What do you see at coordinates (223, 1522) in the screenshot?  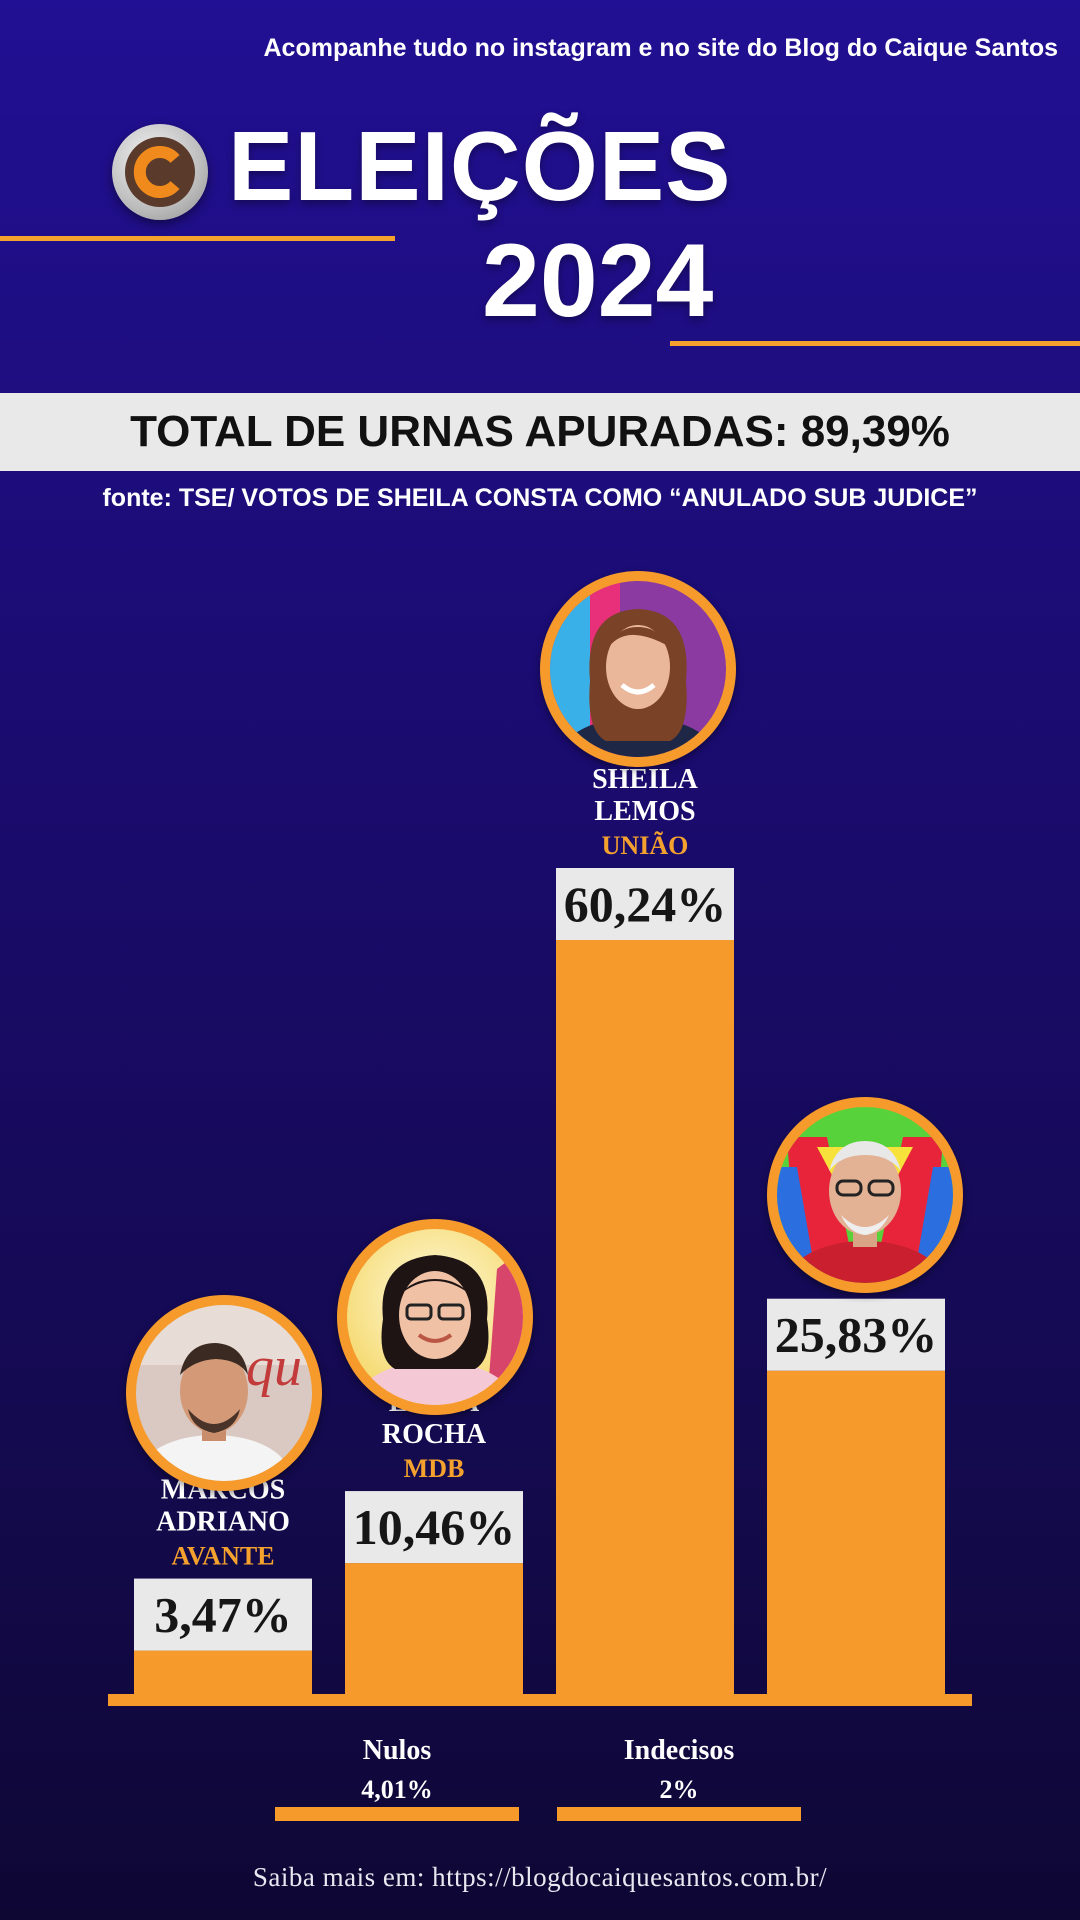 I see `candidate-name-line2-0: ADRIANO` at bounding box center [223, 1522].